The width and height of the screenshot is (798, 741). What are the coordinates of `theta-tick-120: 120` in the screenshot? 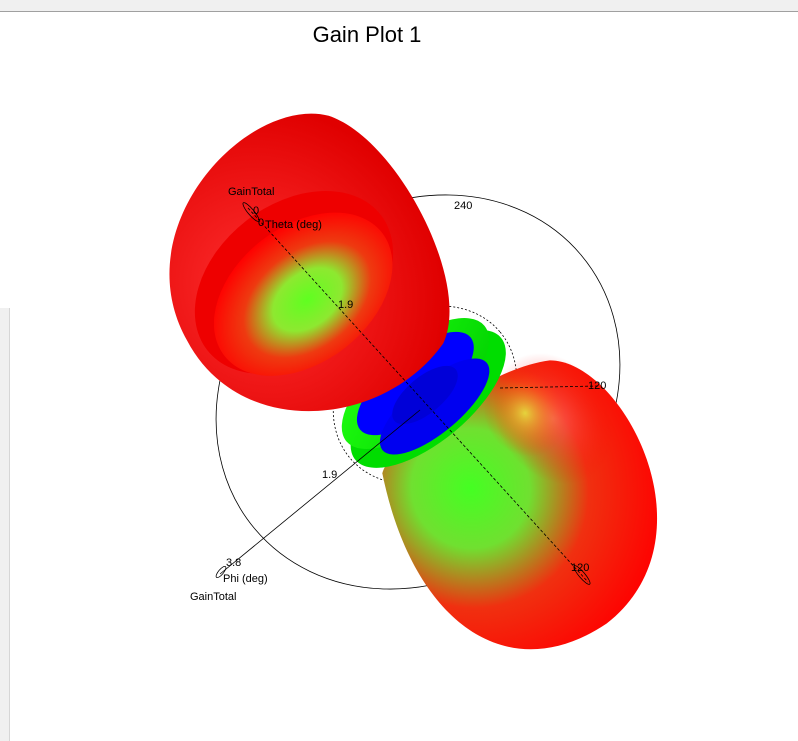 It's located at (580, 568).